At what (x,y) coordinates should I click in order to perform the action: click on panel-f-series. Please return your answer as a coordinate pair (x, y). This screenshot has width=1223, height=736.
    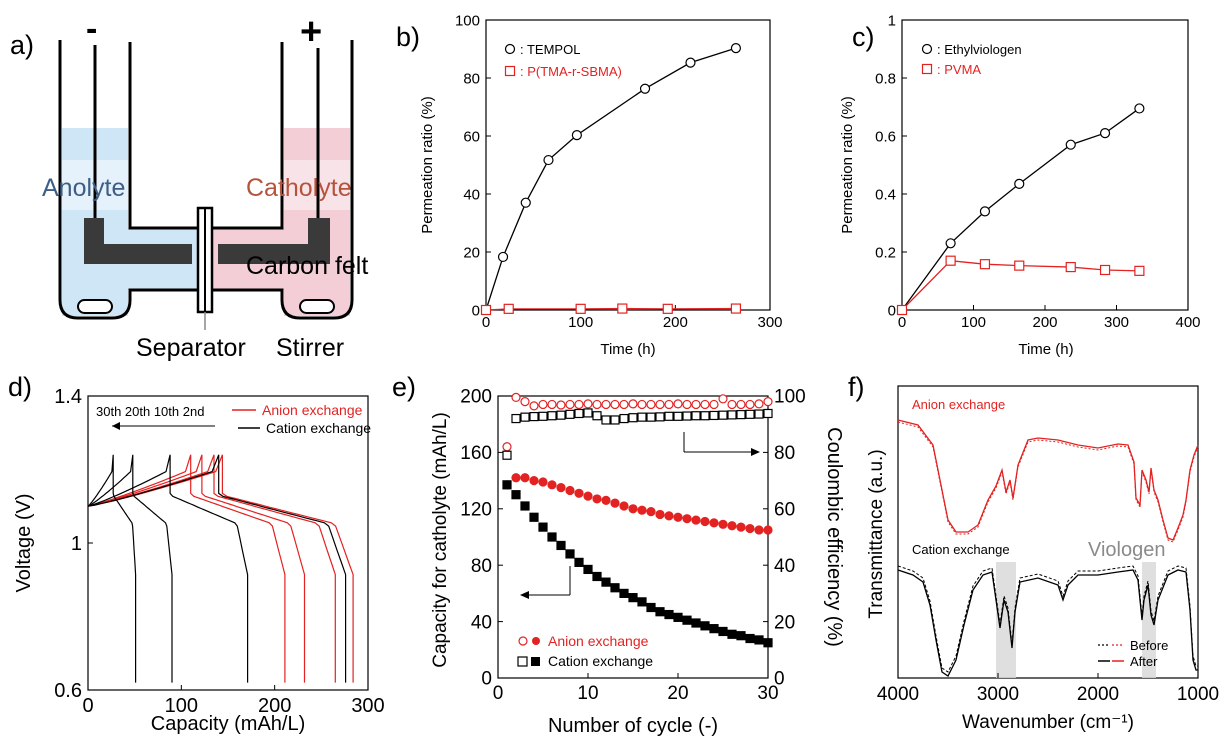
    Looking at the image, I should click on (1048, 548).